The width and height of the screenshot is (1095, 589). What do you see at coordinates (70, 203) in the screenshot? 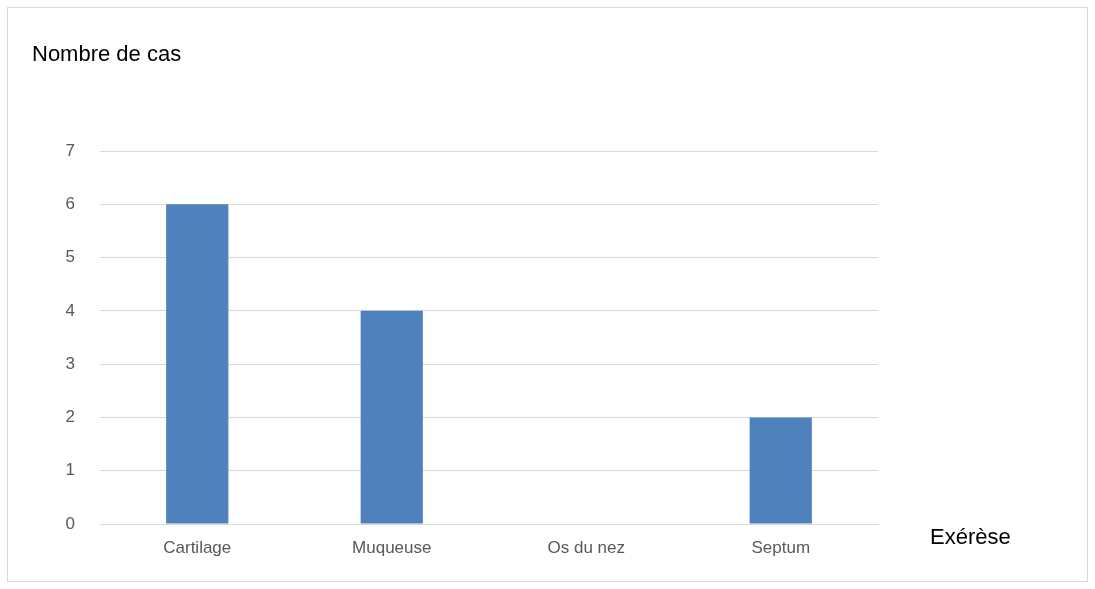
I see `y-tick-label: 6` at bounding box center [70, 203].